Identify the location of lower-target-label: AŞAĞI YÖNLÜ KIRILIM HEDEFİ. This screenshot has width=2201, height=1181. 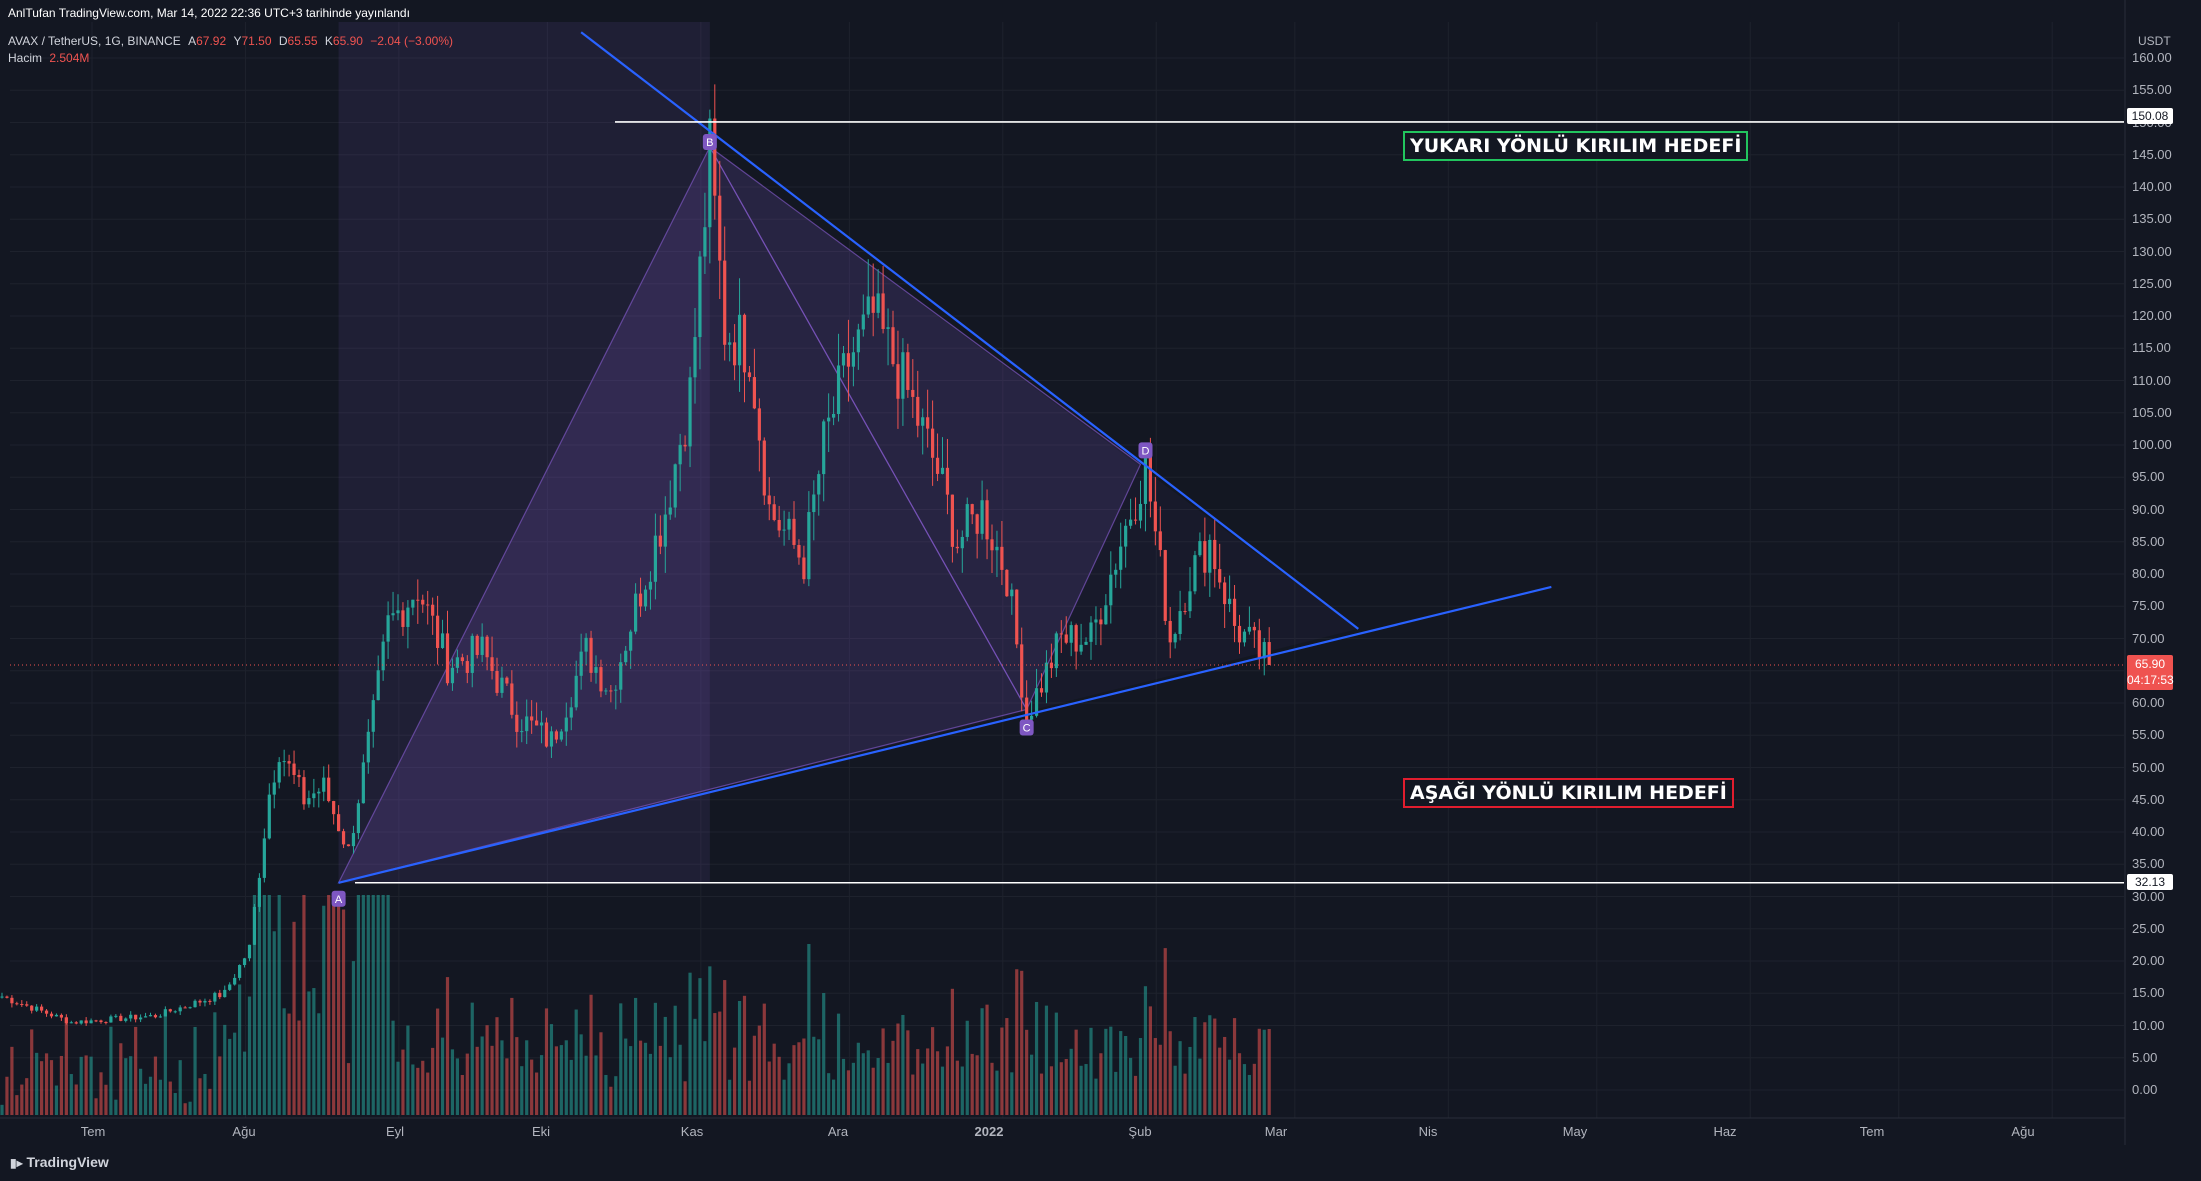
(1568, 793).